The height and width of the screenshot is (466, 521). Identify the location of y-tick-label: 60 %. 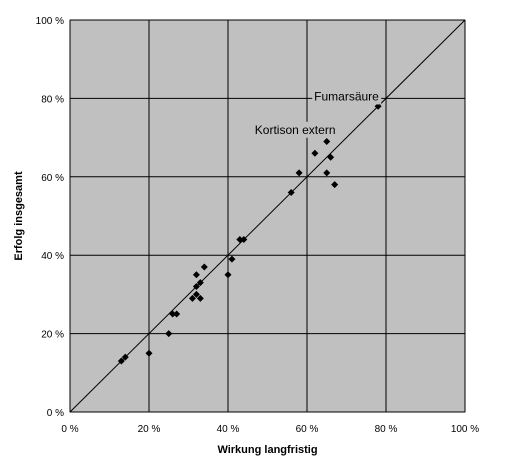
(52, 178).